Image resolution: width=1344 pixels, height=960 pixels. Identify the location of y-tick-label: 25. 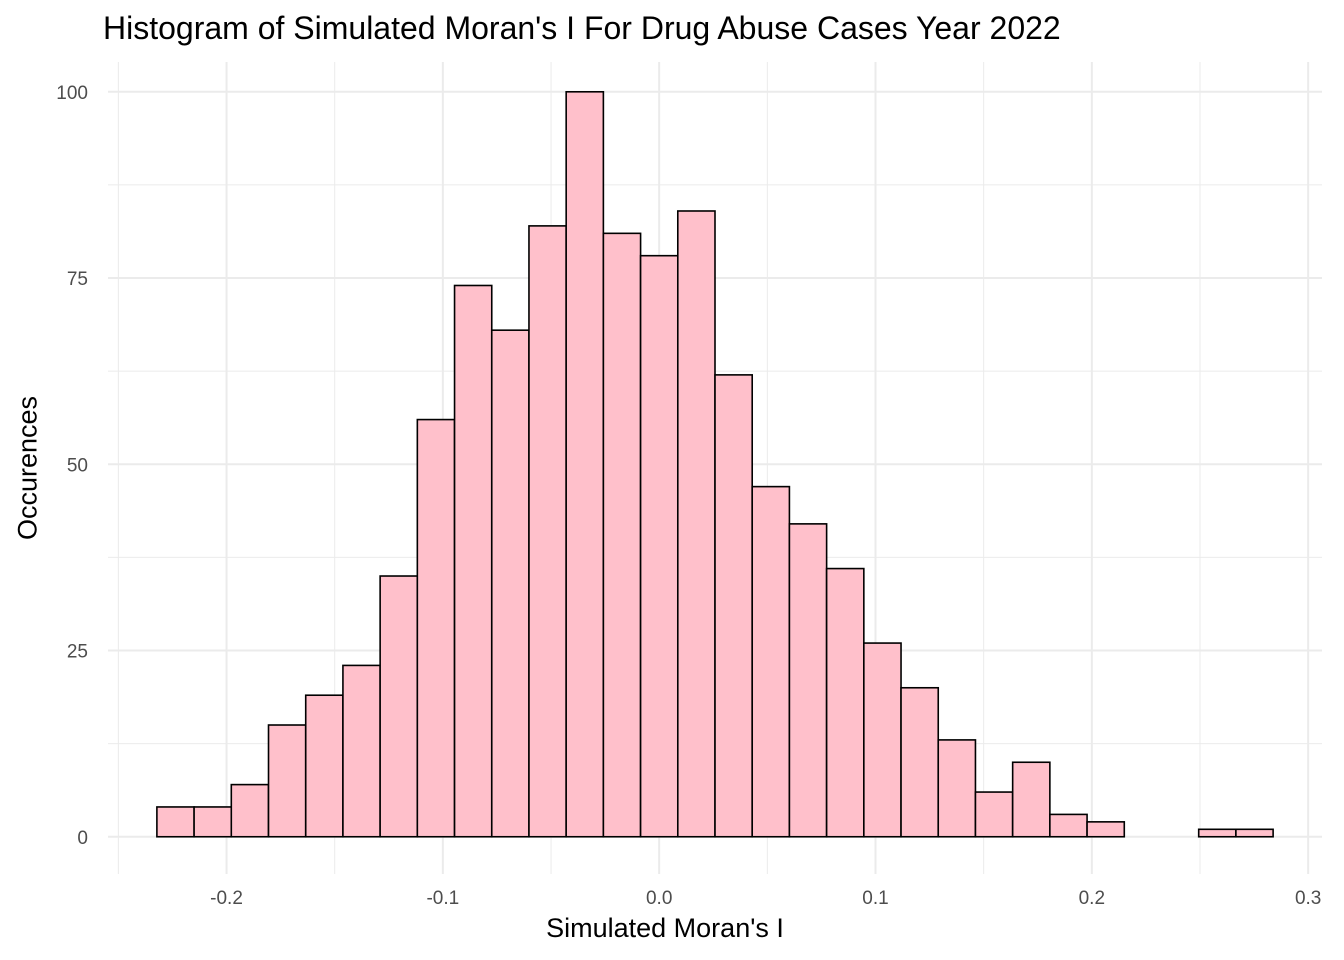
(77, 652).